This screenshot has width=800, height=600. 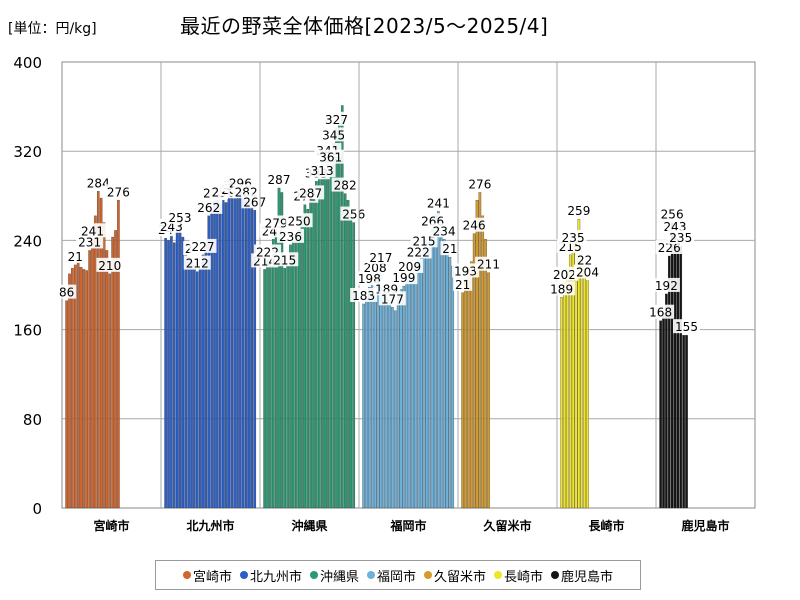 What do you see at coordinates (66, 293) in the screenshot?
I see `data-label: 86` at bounding box center [66, 293].